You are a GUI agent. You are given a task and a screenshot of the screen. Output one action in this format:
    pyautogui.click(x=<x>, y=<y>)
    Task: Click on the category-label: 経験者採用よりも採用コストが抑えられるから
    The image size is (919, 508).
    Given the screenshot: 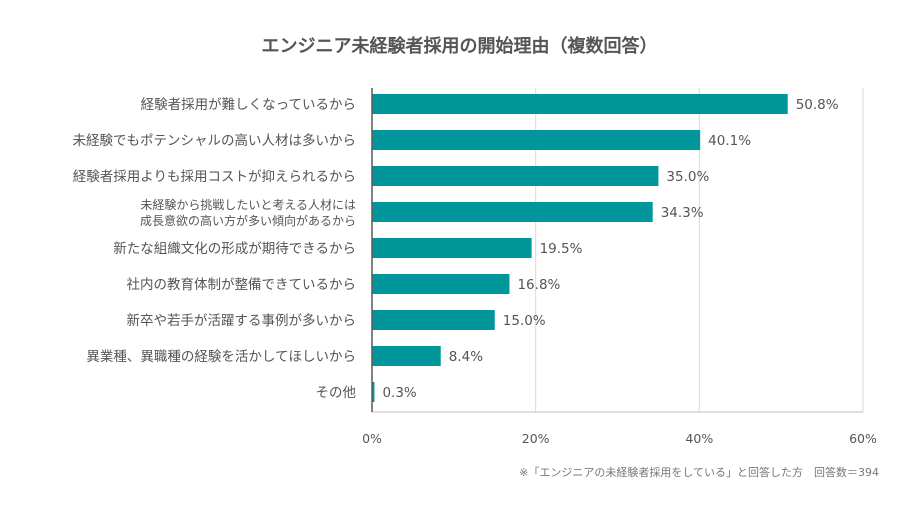 What is the action you would take?
    pyautogui.click(x=214, y=177)
    